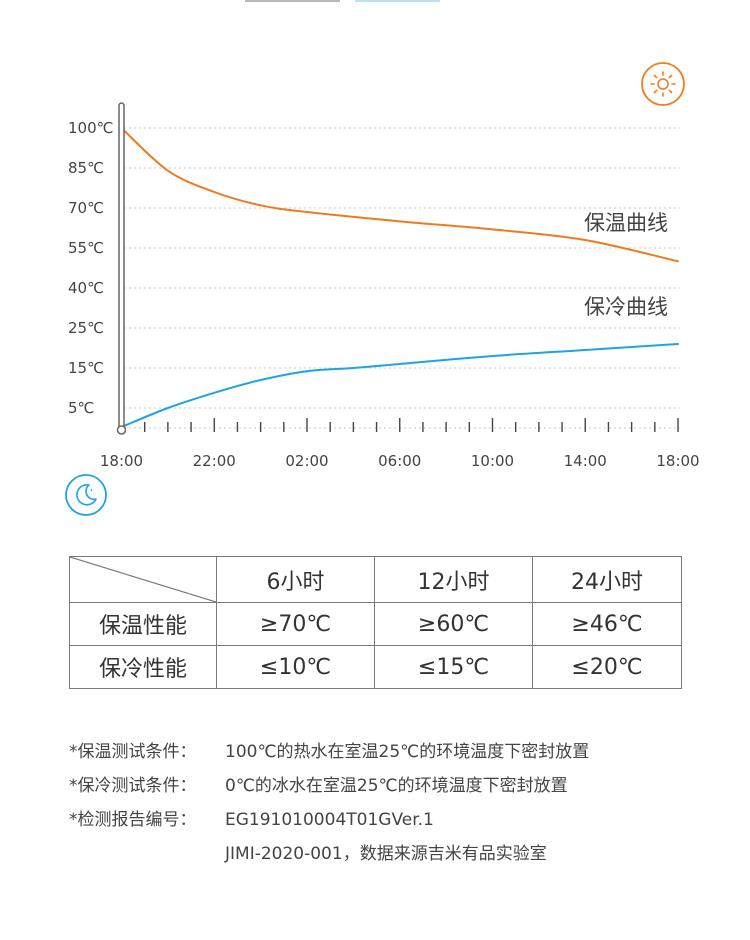 This screenshot has height=940, width=750. Describe the element at coordinates (399, 461) in the screenshot. I see `x-tick-label: 06:00` at that location.